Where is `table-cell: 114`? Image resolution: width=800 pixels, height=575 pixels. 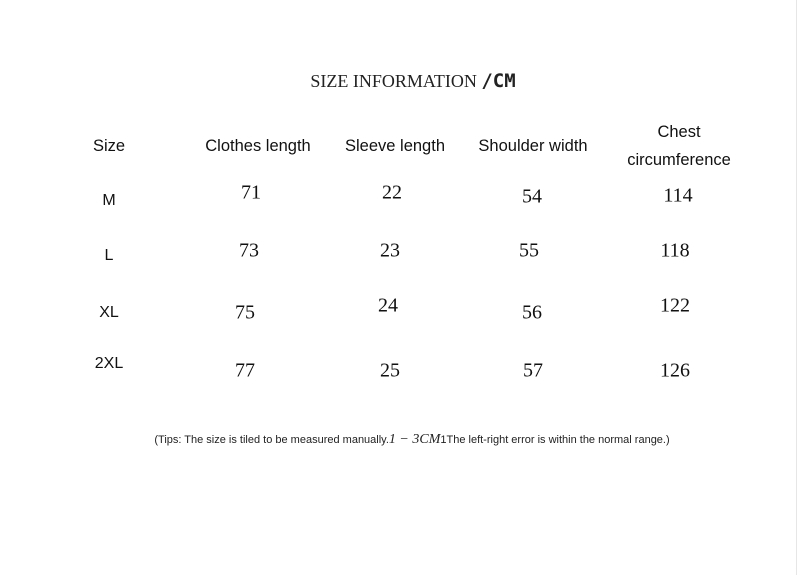
table-cell: 114 is located at coordinates (678, 195).